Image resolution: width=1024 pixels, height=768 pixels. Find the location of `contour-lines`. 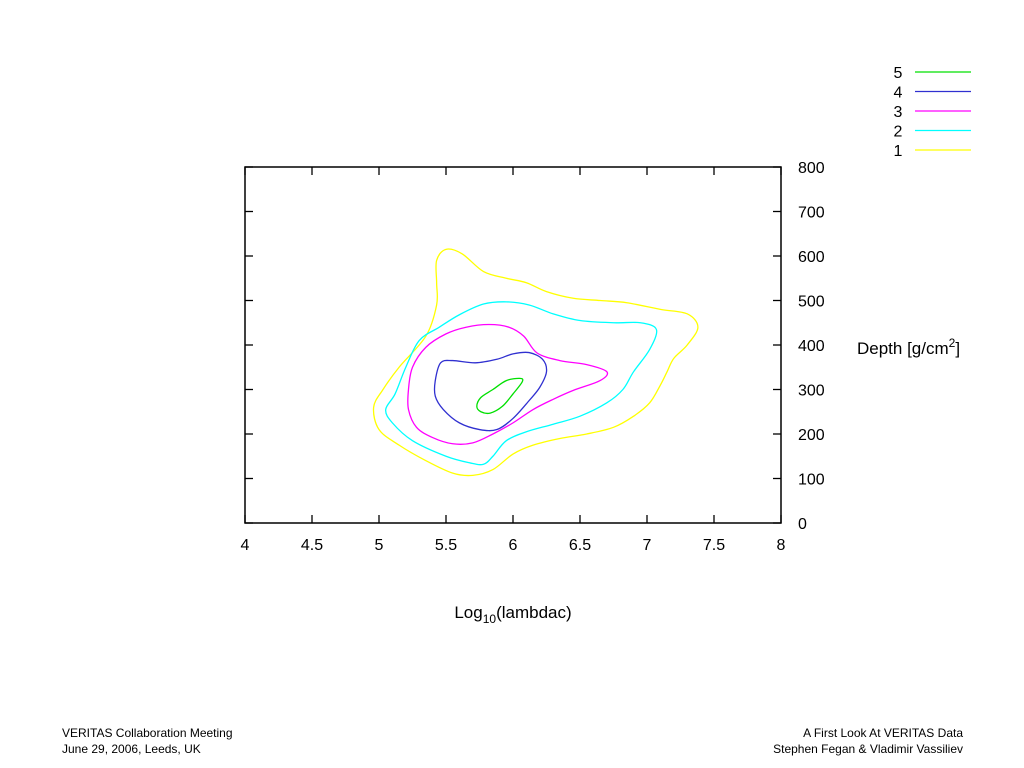

contour-lines is located at coordinates (535, 362).